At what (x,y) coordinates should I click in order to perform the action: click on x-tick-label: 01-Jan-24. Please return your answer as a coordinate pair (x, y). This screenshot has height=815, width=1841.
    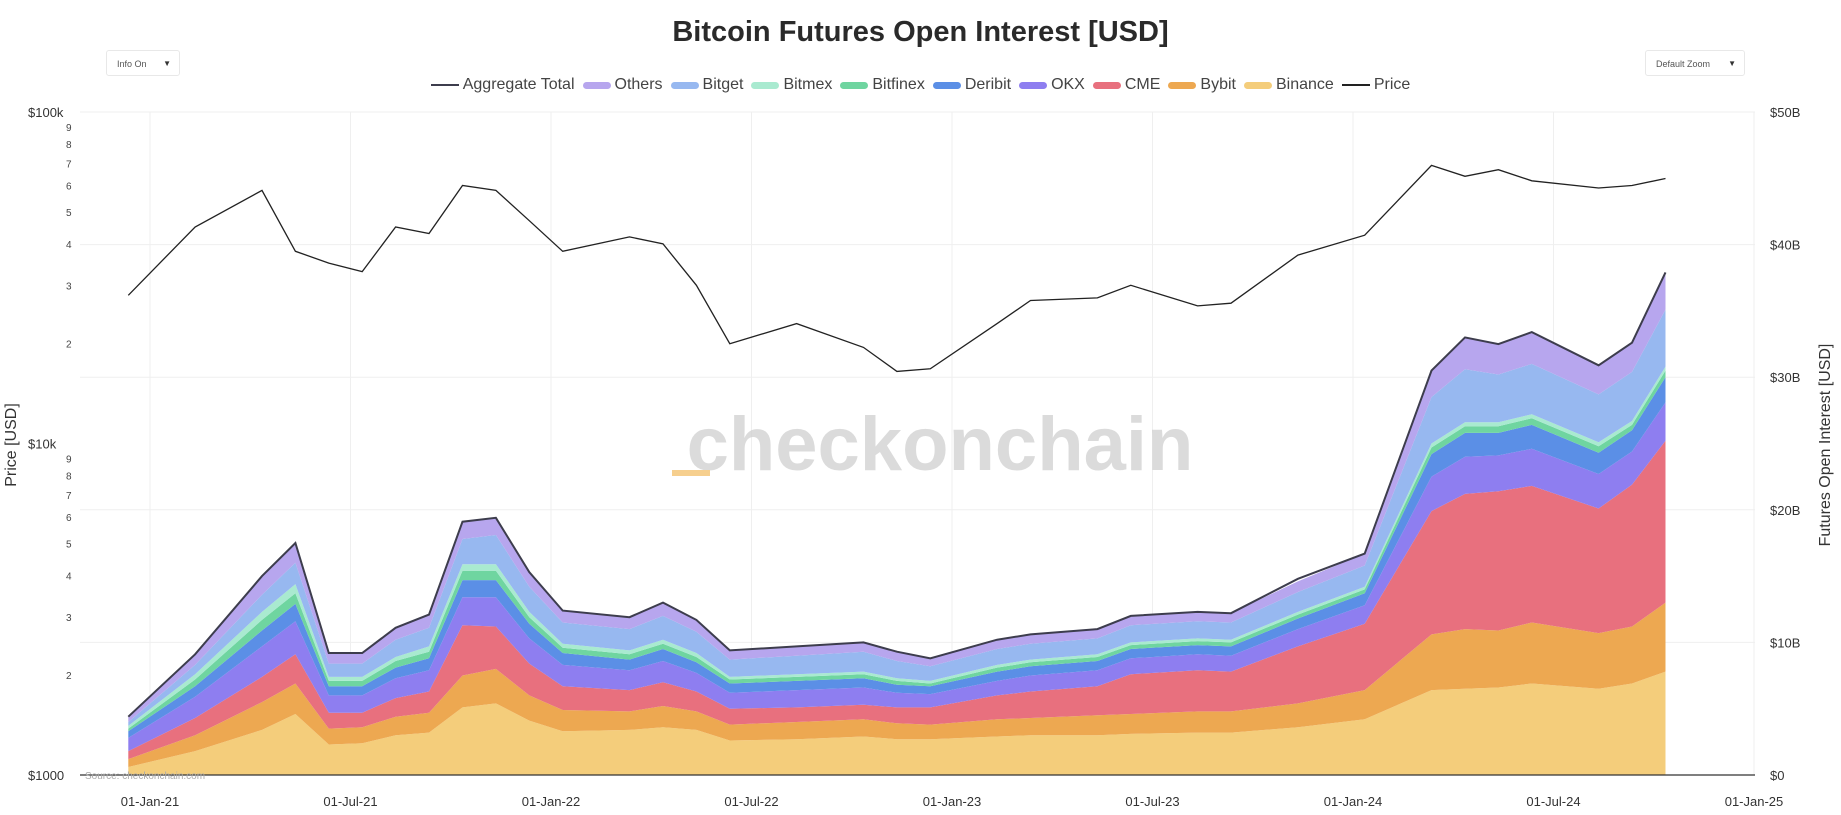
    Looking at the image, I should click on (1353, 801).